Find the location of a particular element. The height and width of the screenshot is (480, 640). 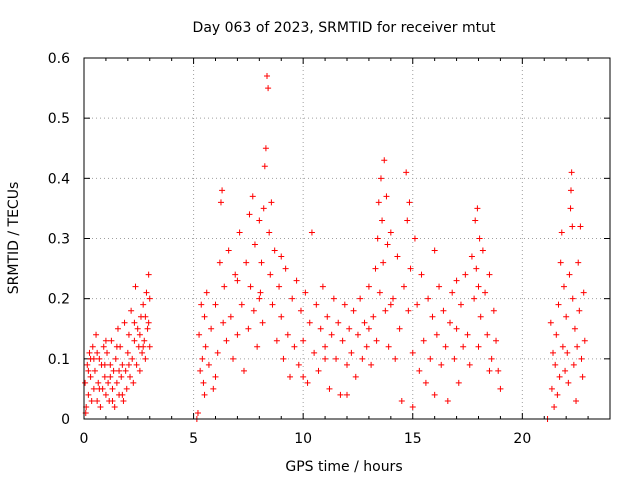

y-tick-label: 0.6 is located at coordinates (59, 59).